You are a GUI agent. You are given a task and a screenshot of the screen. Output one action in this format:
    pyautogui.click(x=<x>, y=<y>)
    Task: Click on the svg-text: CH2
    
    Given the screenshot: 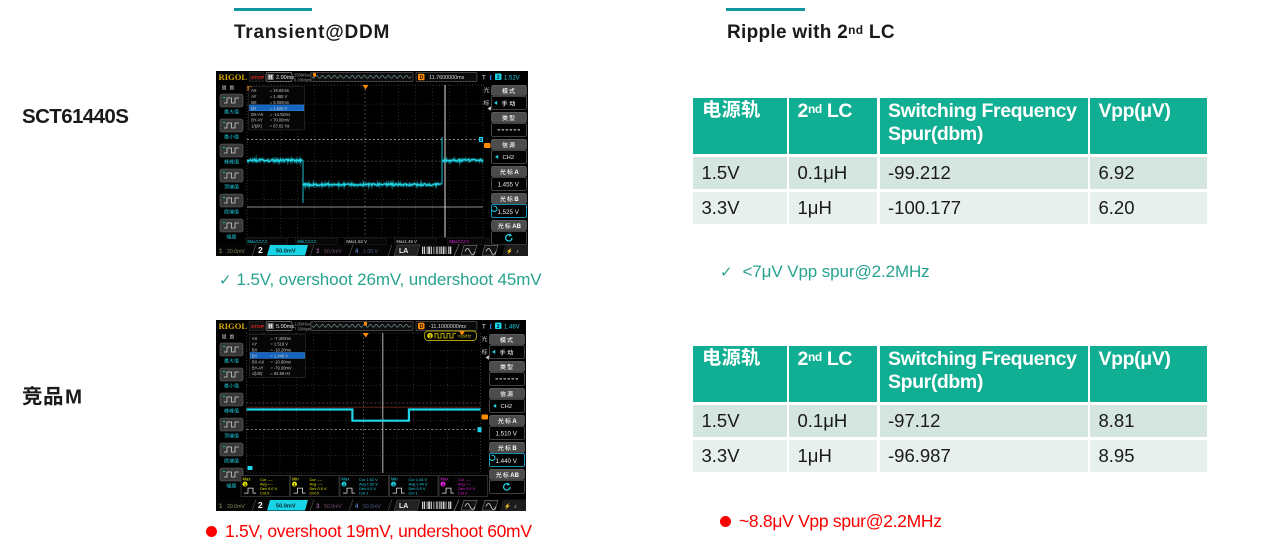 What is the action you would take?
    pyautogui.click(x=507, y=407)
    